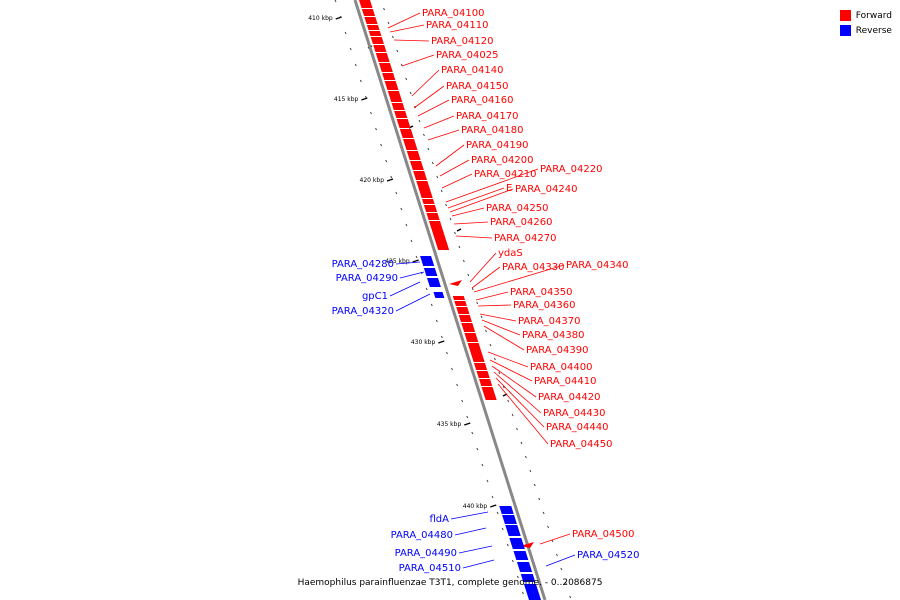  I want to click on gene-label-forward: PARA_04120, so click(462, 41).